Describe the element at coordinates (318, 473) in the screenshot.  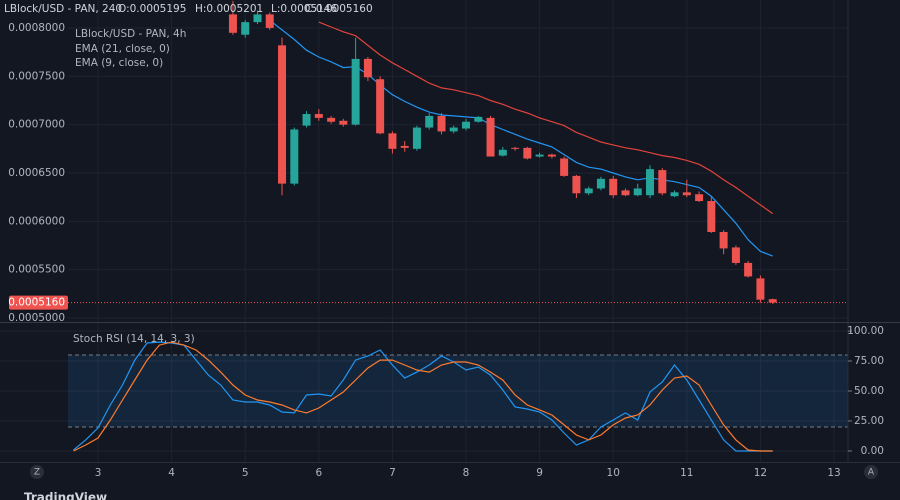
I see `x-tick-label: 6` at that location.